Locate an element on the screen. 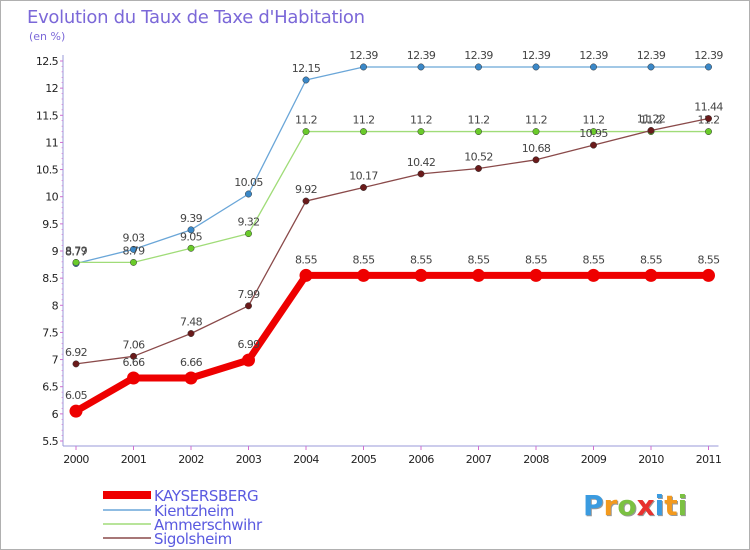 The image size is (750, 550). y-tick-label: 10.5 is located at coordinates (47, 170).